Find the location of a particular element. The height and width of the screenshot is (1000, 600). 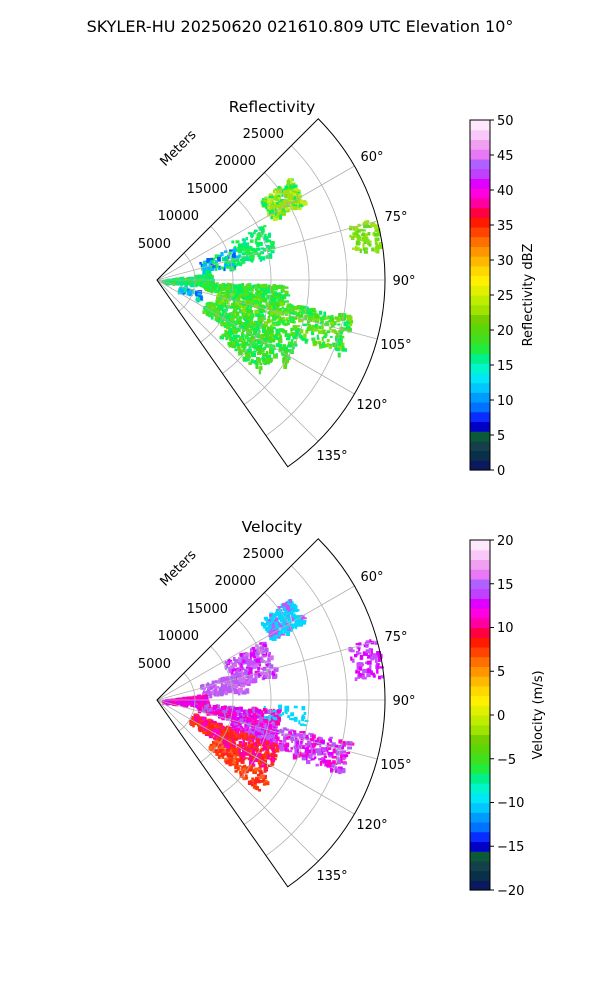

velocity-cb-tick-15: 15 is located at coordinates (505, 585).